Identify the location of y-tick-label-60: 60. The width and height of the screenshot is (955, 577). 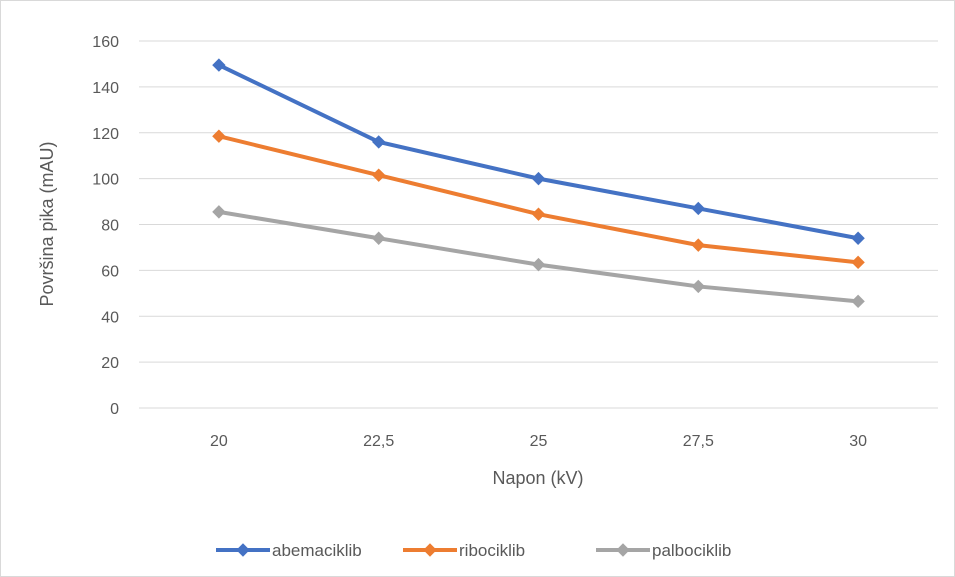
(110, 271).